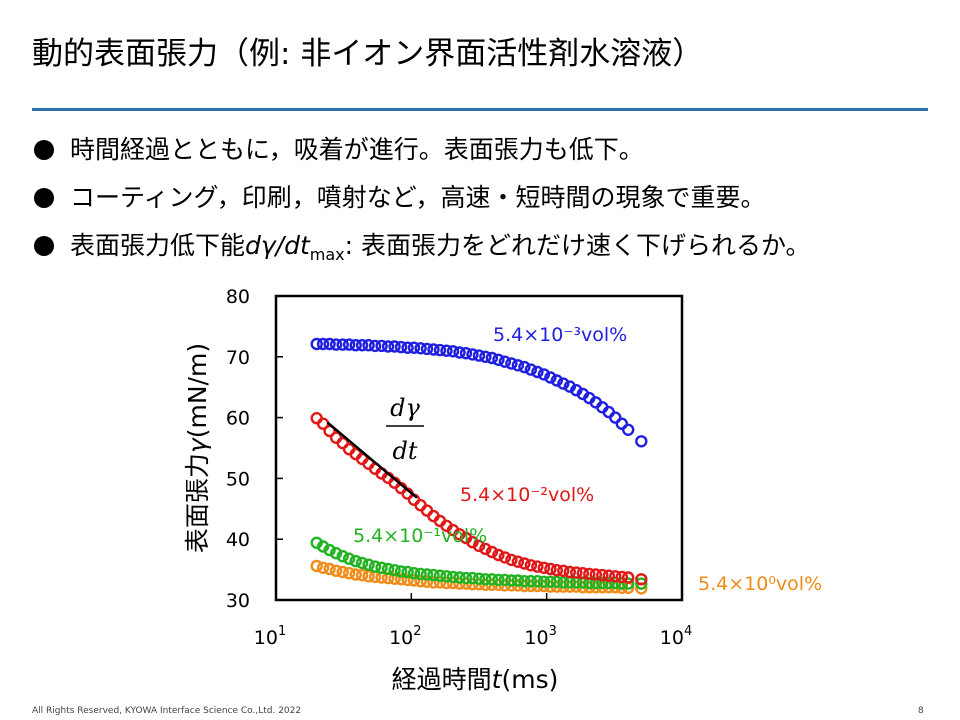 This screenshot has width=960, height=720. I want to click on bullet-item: 表面張力低下能dγ/dtmax: 表面張力をどれだけ速く下げられるか。, so click(421, 250).